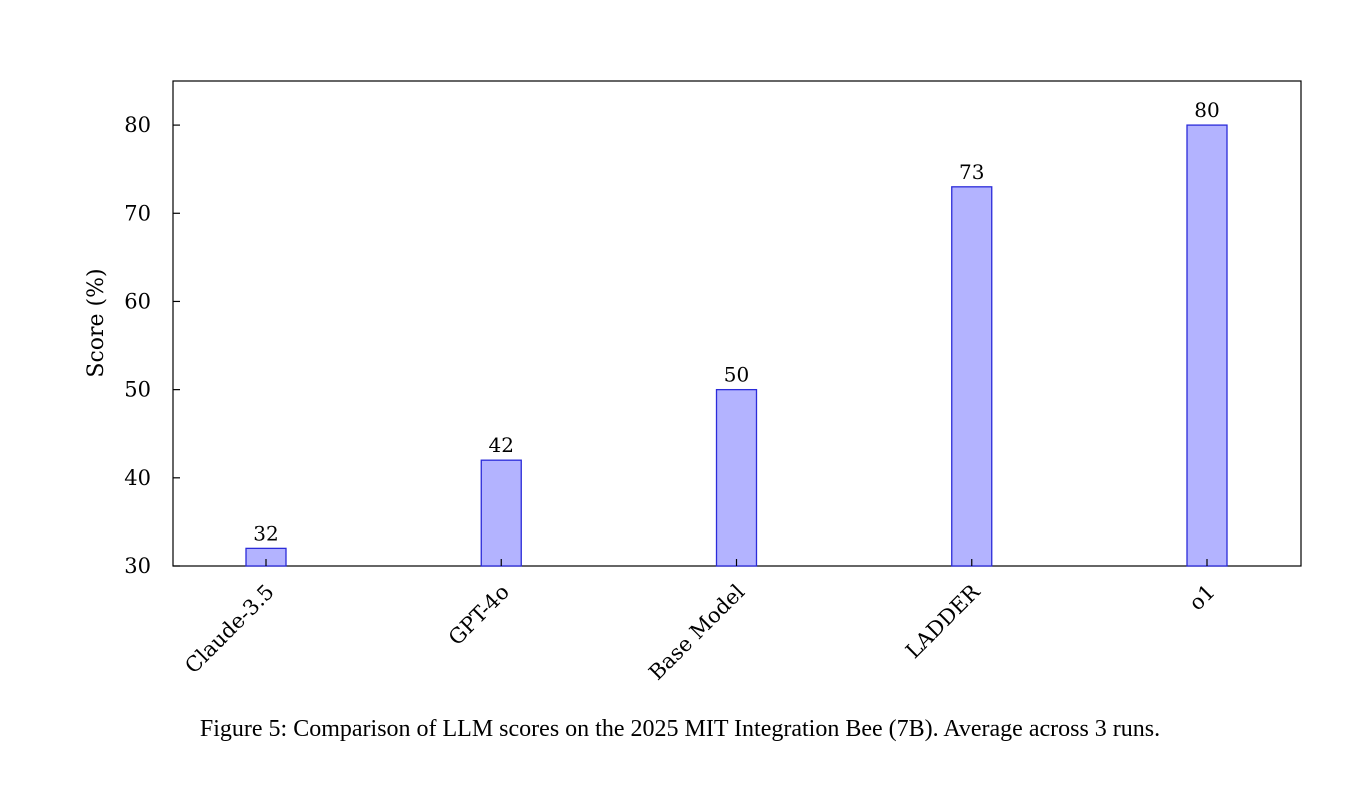 The height and width of the screenshot is (792, 1360). Describe the element at coordinates (137, 301) in the screenshot. I see `y-tick-label: 60` at that location.